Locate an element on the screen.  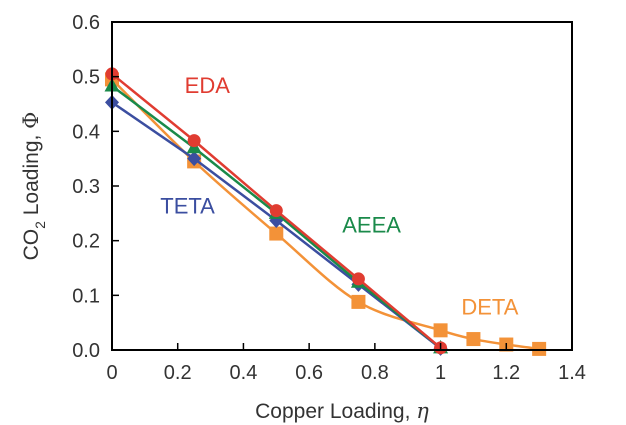
y-tick-label: 0.6 is located at coordinates (86, 23).